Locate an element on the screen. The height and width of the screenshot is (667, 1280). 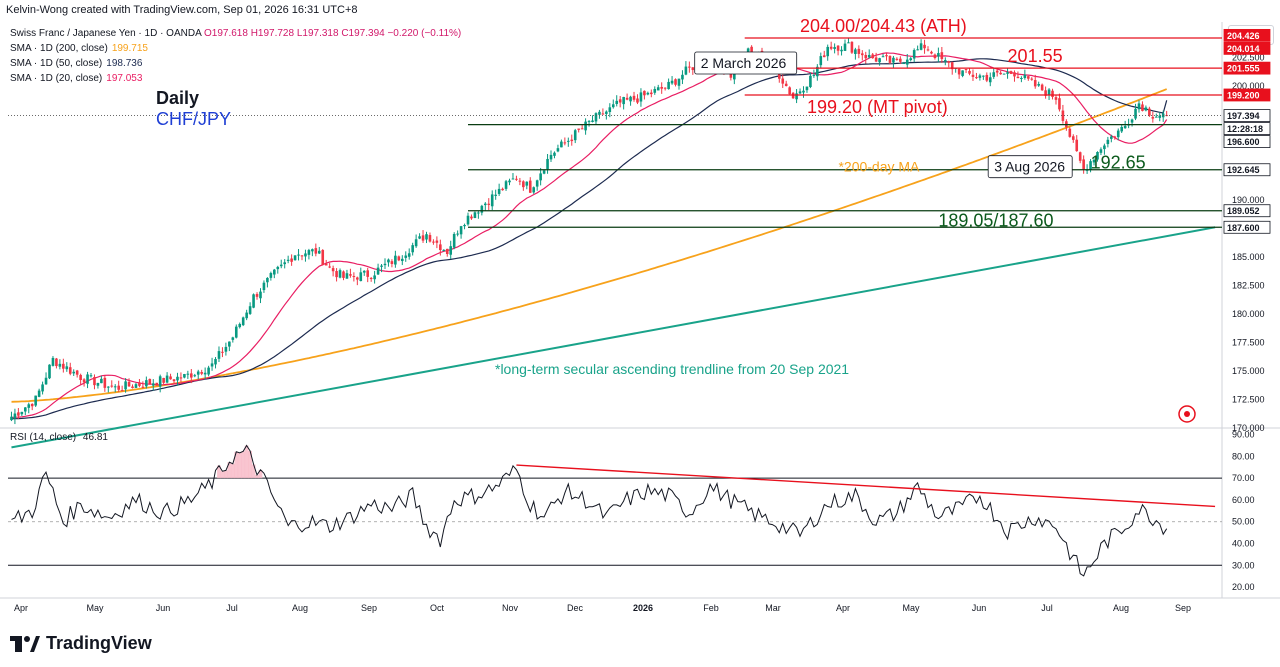
date-callout-box is located at coordinates (1030, 167).